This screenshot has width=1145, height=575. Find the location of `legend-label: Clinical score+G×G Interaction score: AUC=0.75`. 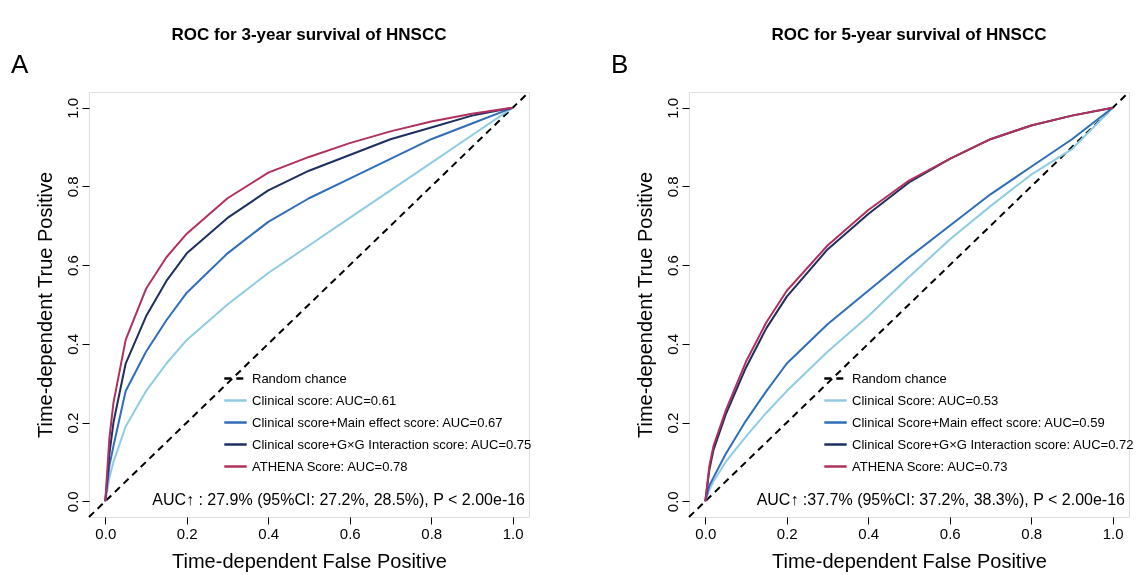

legend-label: Clinical score+G×G Interaction score: AUC=0.75 is located at coordinates (392, 444).